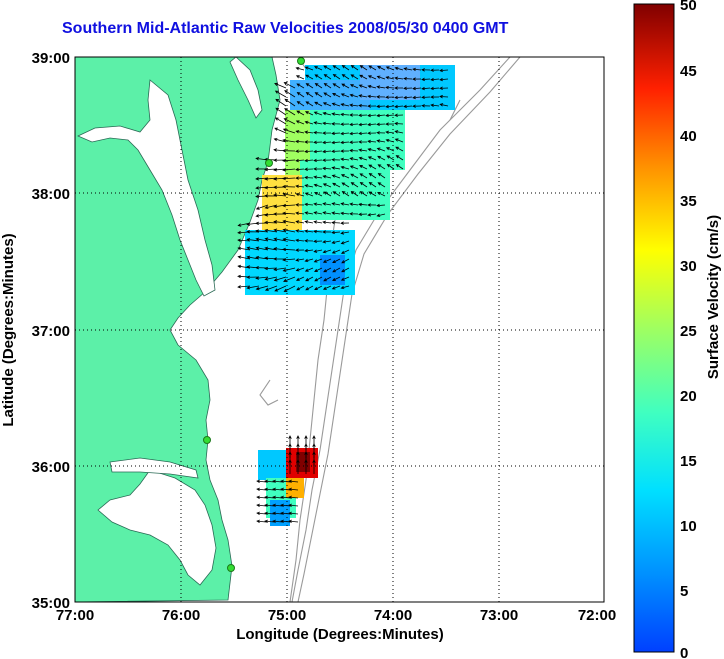  What do you see at coordinates (688, 71) in the screenshot?
I see `colorbar-tick: 45` at bounding box center [688, 71].